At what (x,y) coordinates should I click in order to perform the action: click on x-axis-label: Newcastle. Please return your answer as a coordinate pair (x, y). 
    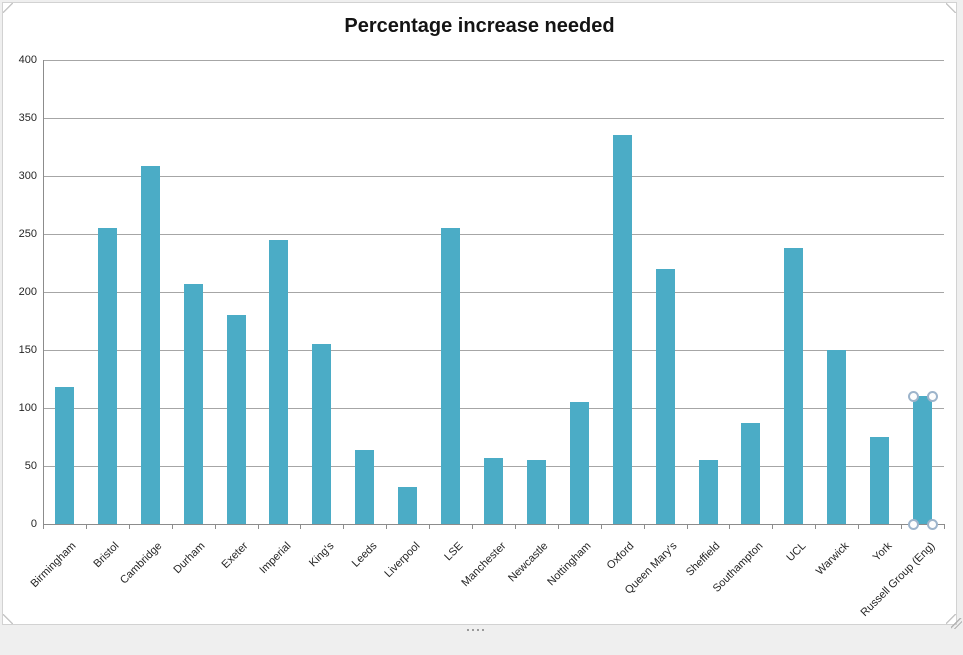
    Looking at the image, I should click on (528, 562).